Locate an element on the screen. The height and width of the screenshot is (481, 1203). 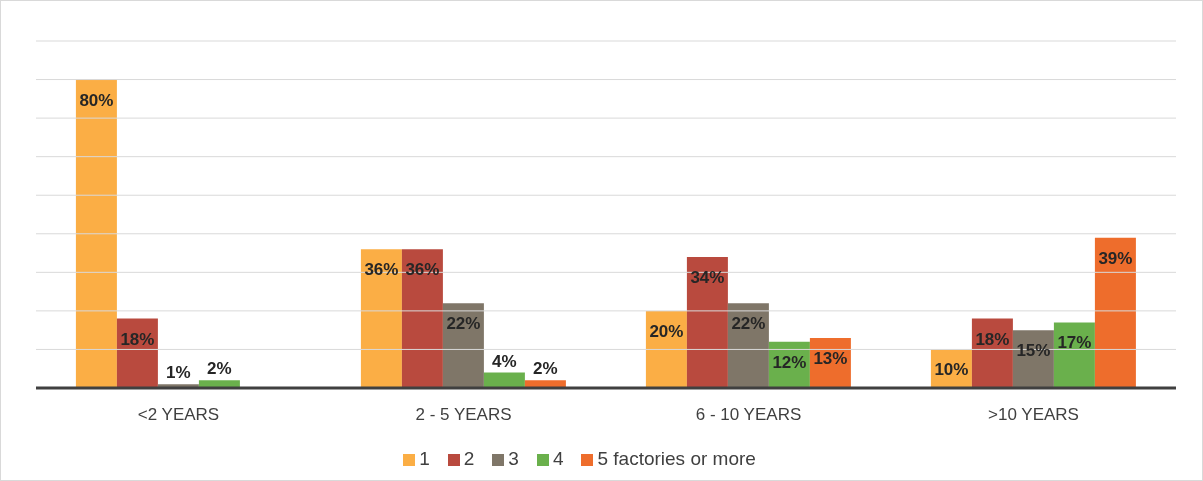
legend-label: 5 factories or more is located at coordinates (676, 458).